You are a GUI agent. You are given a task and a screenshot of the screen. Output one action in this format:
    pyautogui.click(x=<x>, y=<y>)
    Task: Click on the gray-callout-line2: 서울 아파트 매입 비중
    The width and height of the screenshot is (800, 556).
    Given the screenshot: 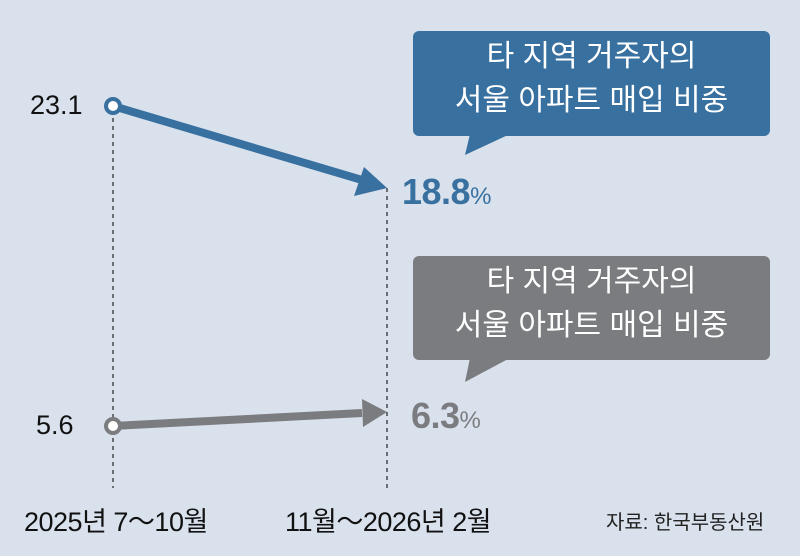 What is the action you would take?
    pyautogui.click(x=591, y=325)
    